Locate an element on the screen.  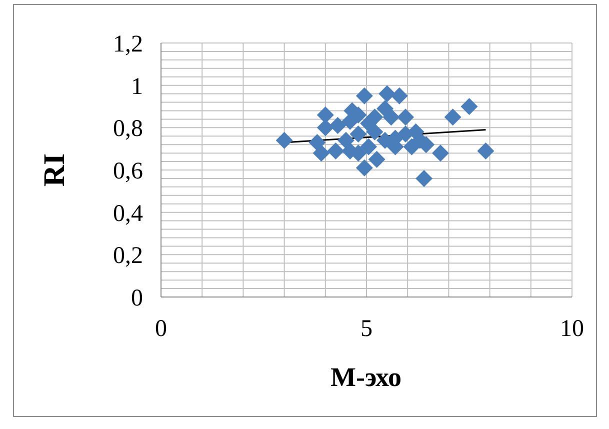
y-tick-label: 0,6 is located at coordinates (128, 171).